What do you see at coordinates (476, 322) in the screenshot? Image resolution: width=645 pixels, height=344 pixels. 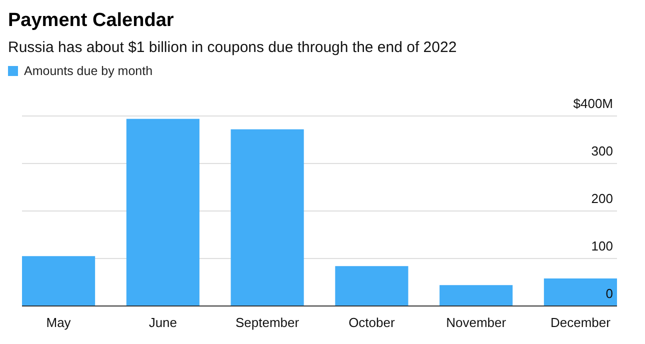 I see `x-tick-label: November` at bounding box center [476, 322].